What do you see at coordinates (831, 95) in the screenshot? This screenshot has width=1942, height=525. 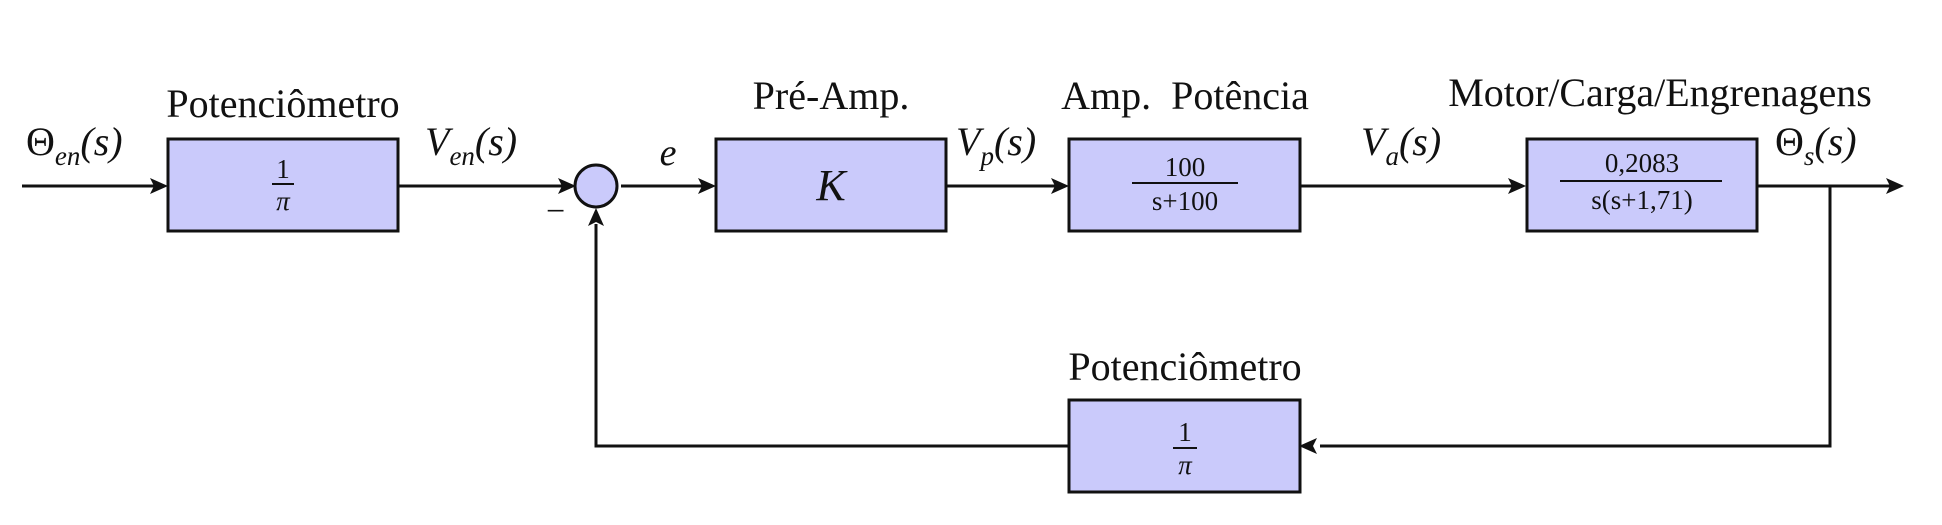 I see `block-title: Pré-Amp.` at bounding box center [831, 95].